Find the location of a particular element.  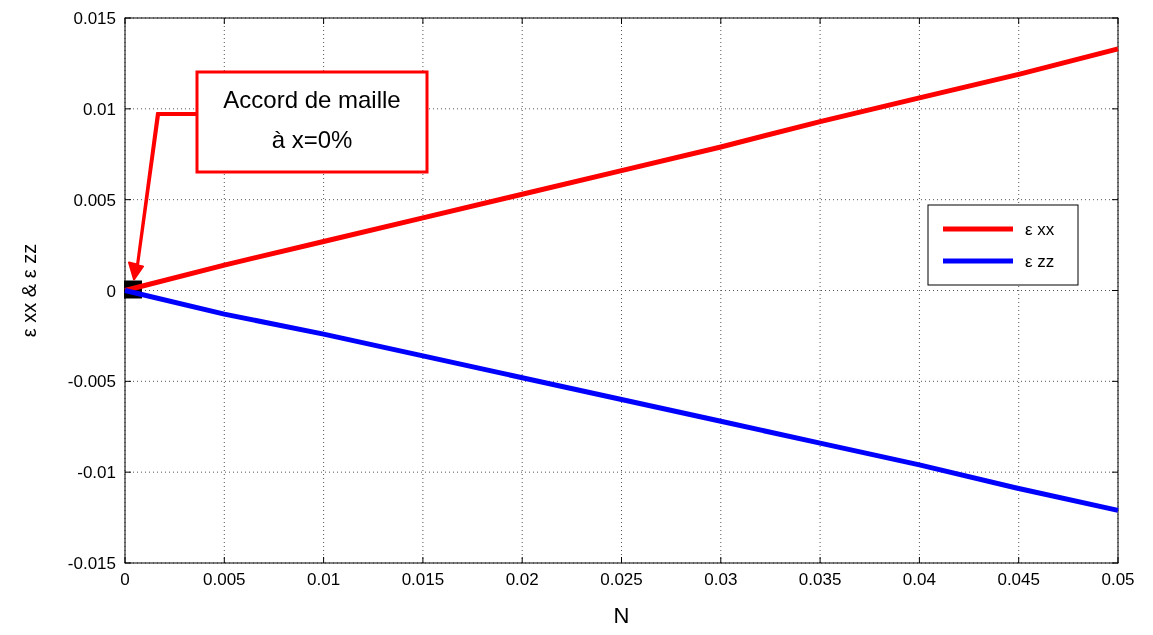

legend-label: ε xx is located at coordinates (1040, 229).